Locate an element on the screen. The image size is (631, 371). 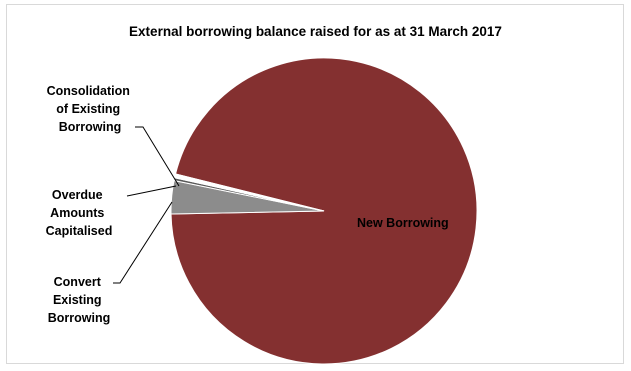
label-consolidation-line-2: of Existing is located at coordinates (88, 109).